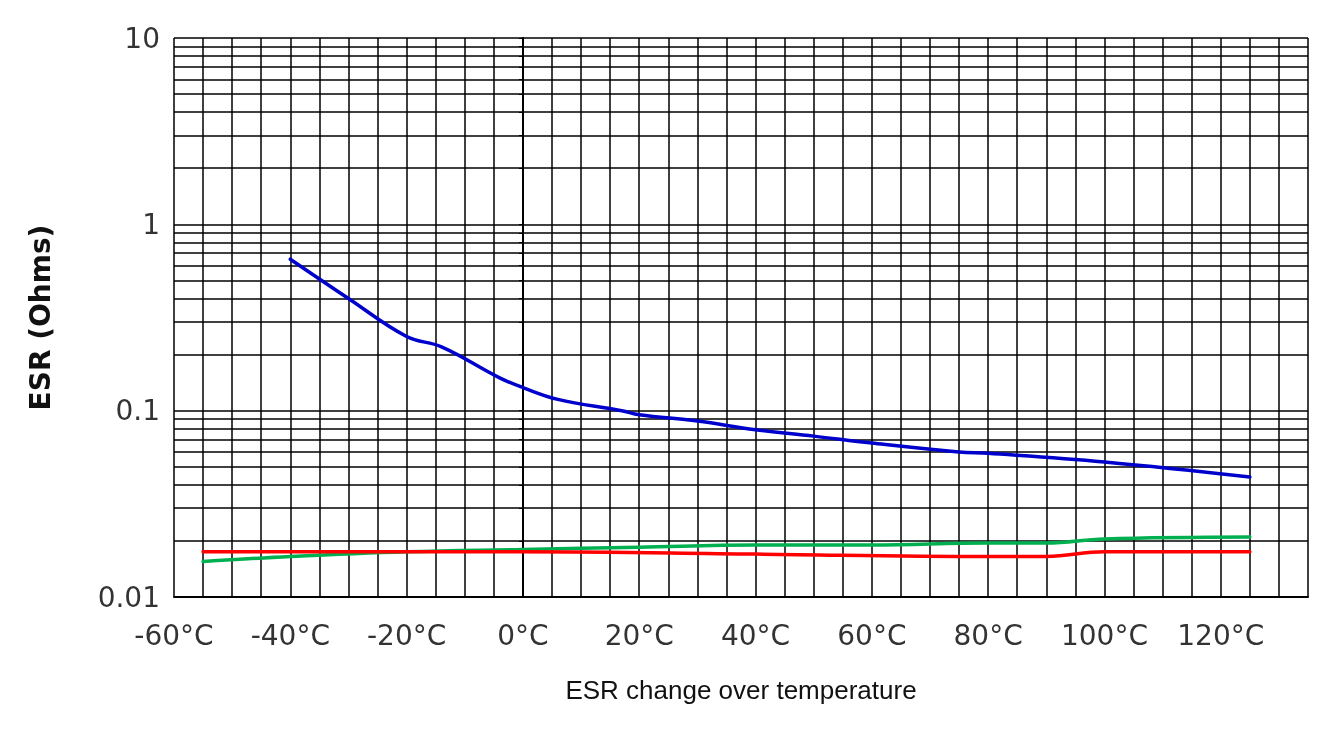 This screenshot has width=1340, height=735. What do you see at coordinates (142, 38) in the screenshot?
I see `y-tick-label: 10` at bounding box center [142, 38].